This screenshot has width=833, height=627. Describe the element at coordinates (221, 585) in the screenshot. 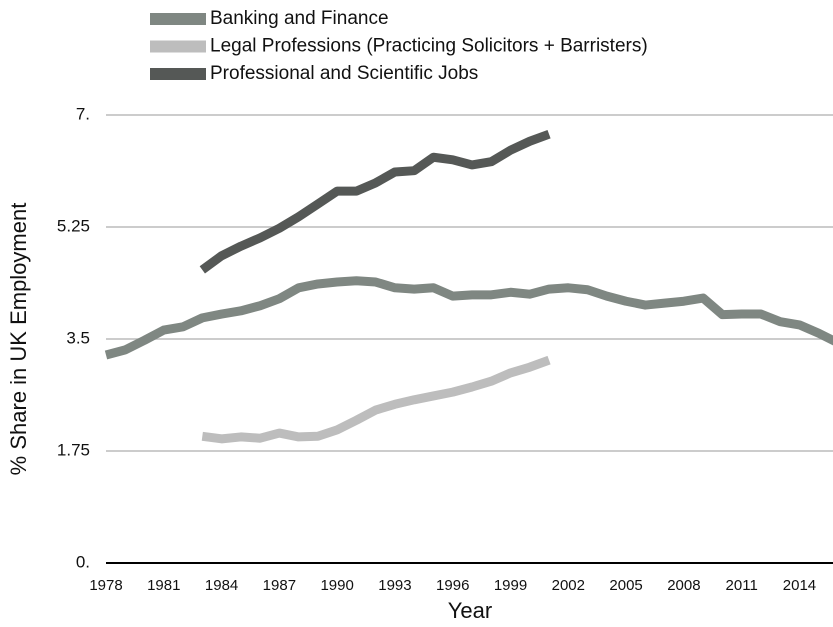

I see `x-tick-label: 1984` at that location.